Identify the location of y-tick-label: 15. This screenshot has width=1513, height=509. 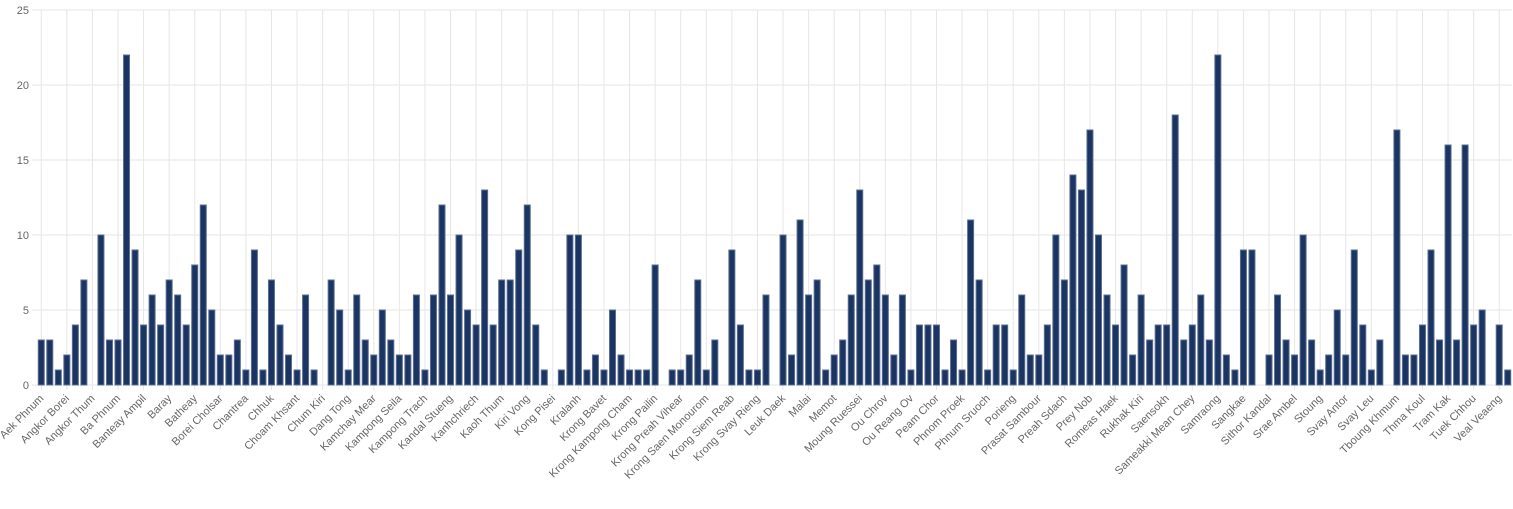
(23, 161).